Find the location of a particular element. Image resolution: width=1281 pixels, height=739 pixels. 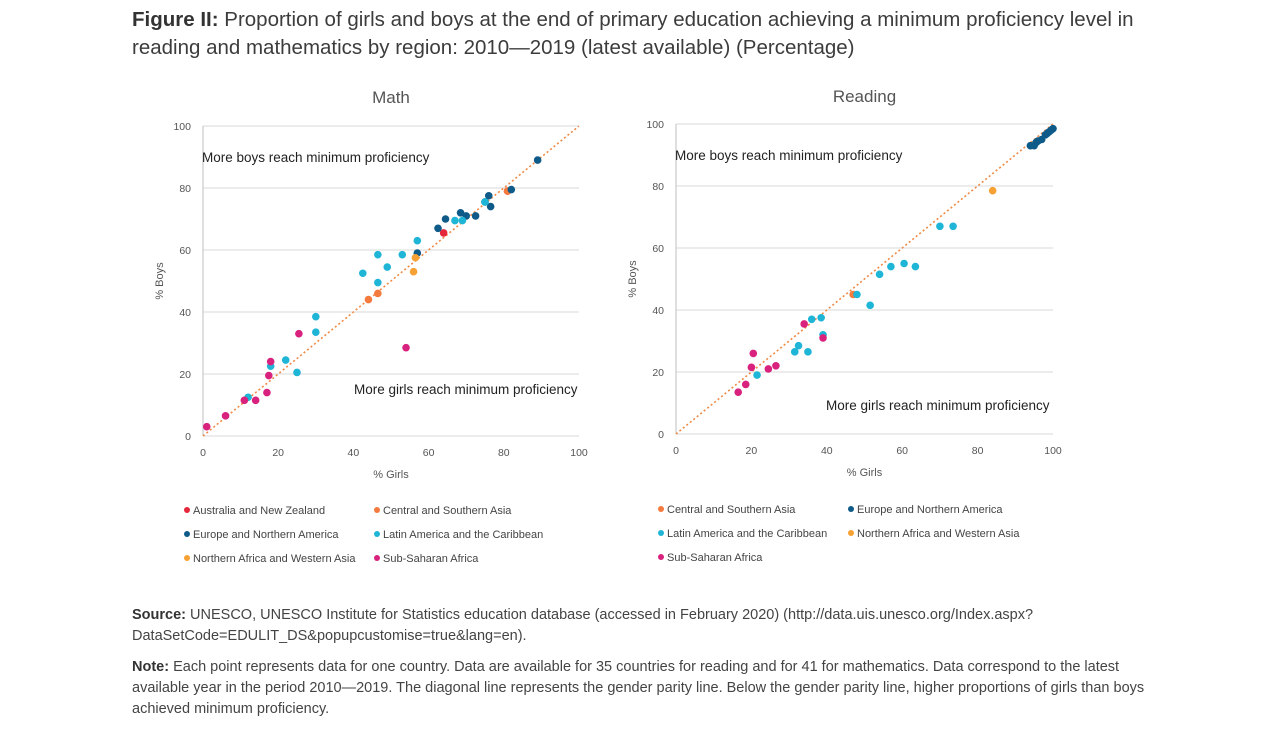

chart1-title: Reading is located at coordinates (864, 96).